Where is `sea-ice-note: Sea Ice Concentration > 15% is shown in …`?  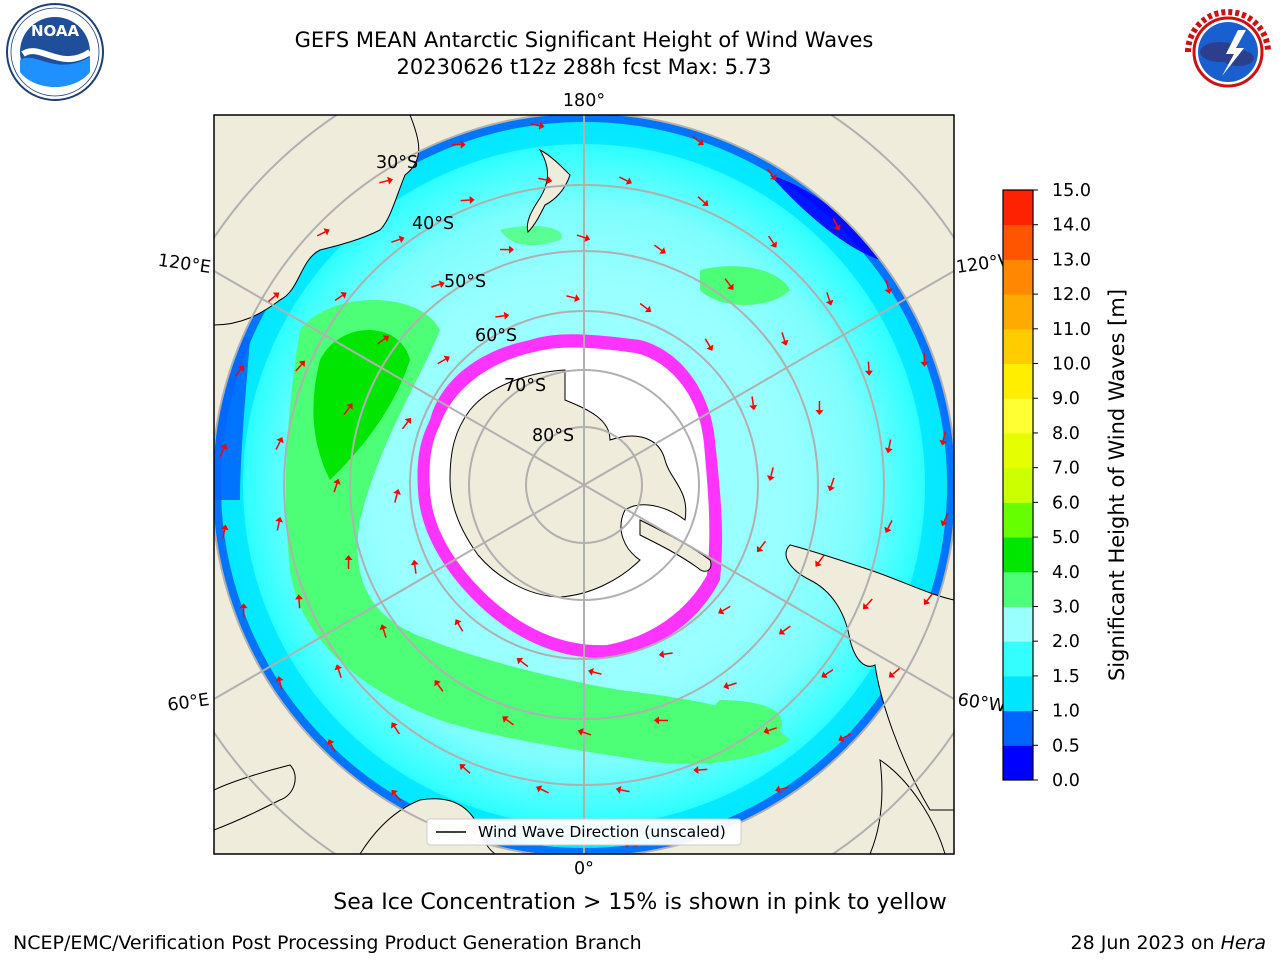 sea-ice-note: Sea Ice Concentration > 15% is shown in … is located at coordinates (640, 902).